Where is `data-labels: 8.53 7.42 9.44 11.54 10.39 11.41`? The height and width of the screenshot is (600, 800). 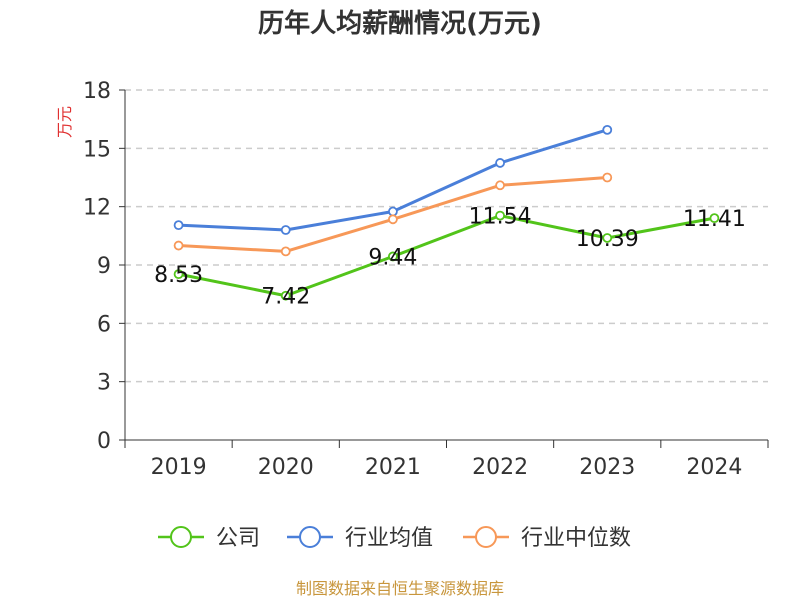
data-labels: 8.53 7.42 9.44 11.54 10.39 11.41 is located at coordinates (450, 257).